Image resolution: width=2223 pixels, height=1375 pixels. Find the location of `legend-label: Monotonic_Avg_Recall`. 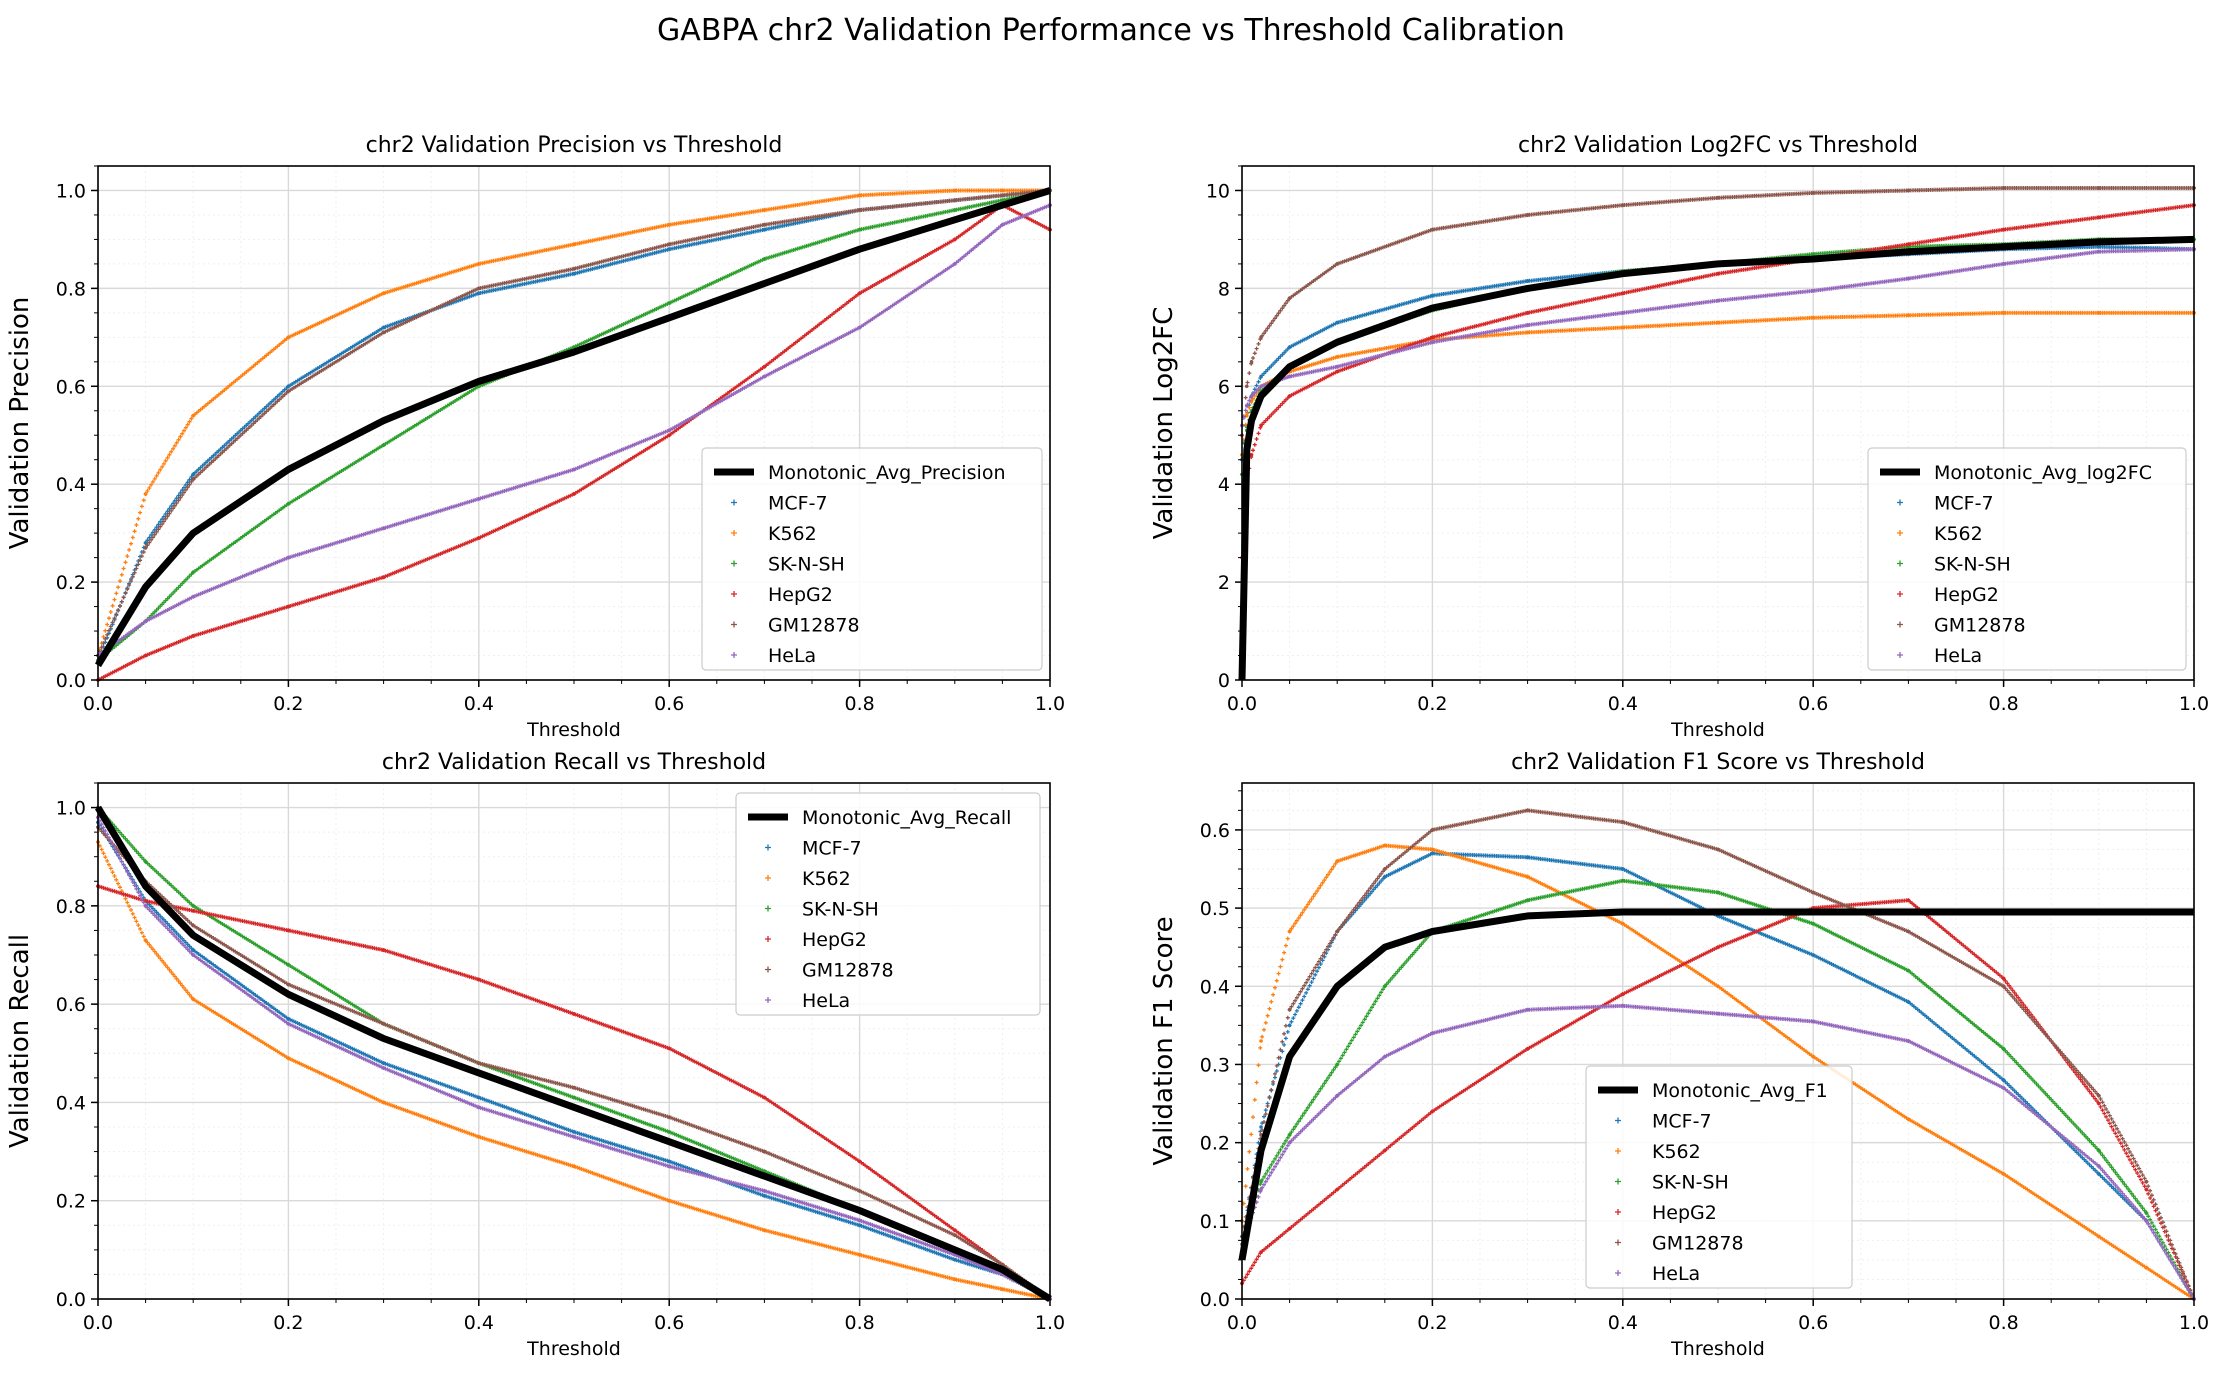

legend-label: Monotonic_Avg_Recall is located at coordinates (906, 818).